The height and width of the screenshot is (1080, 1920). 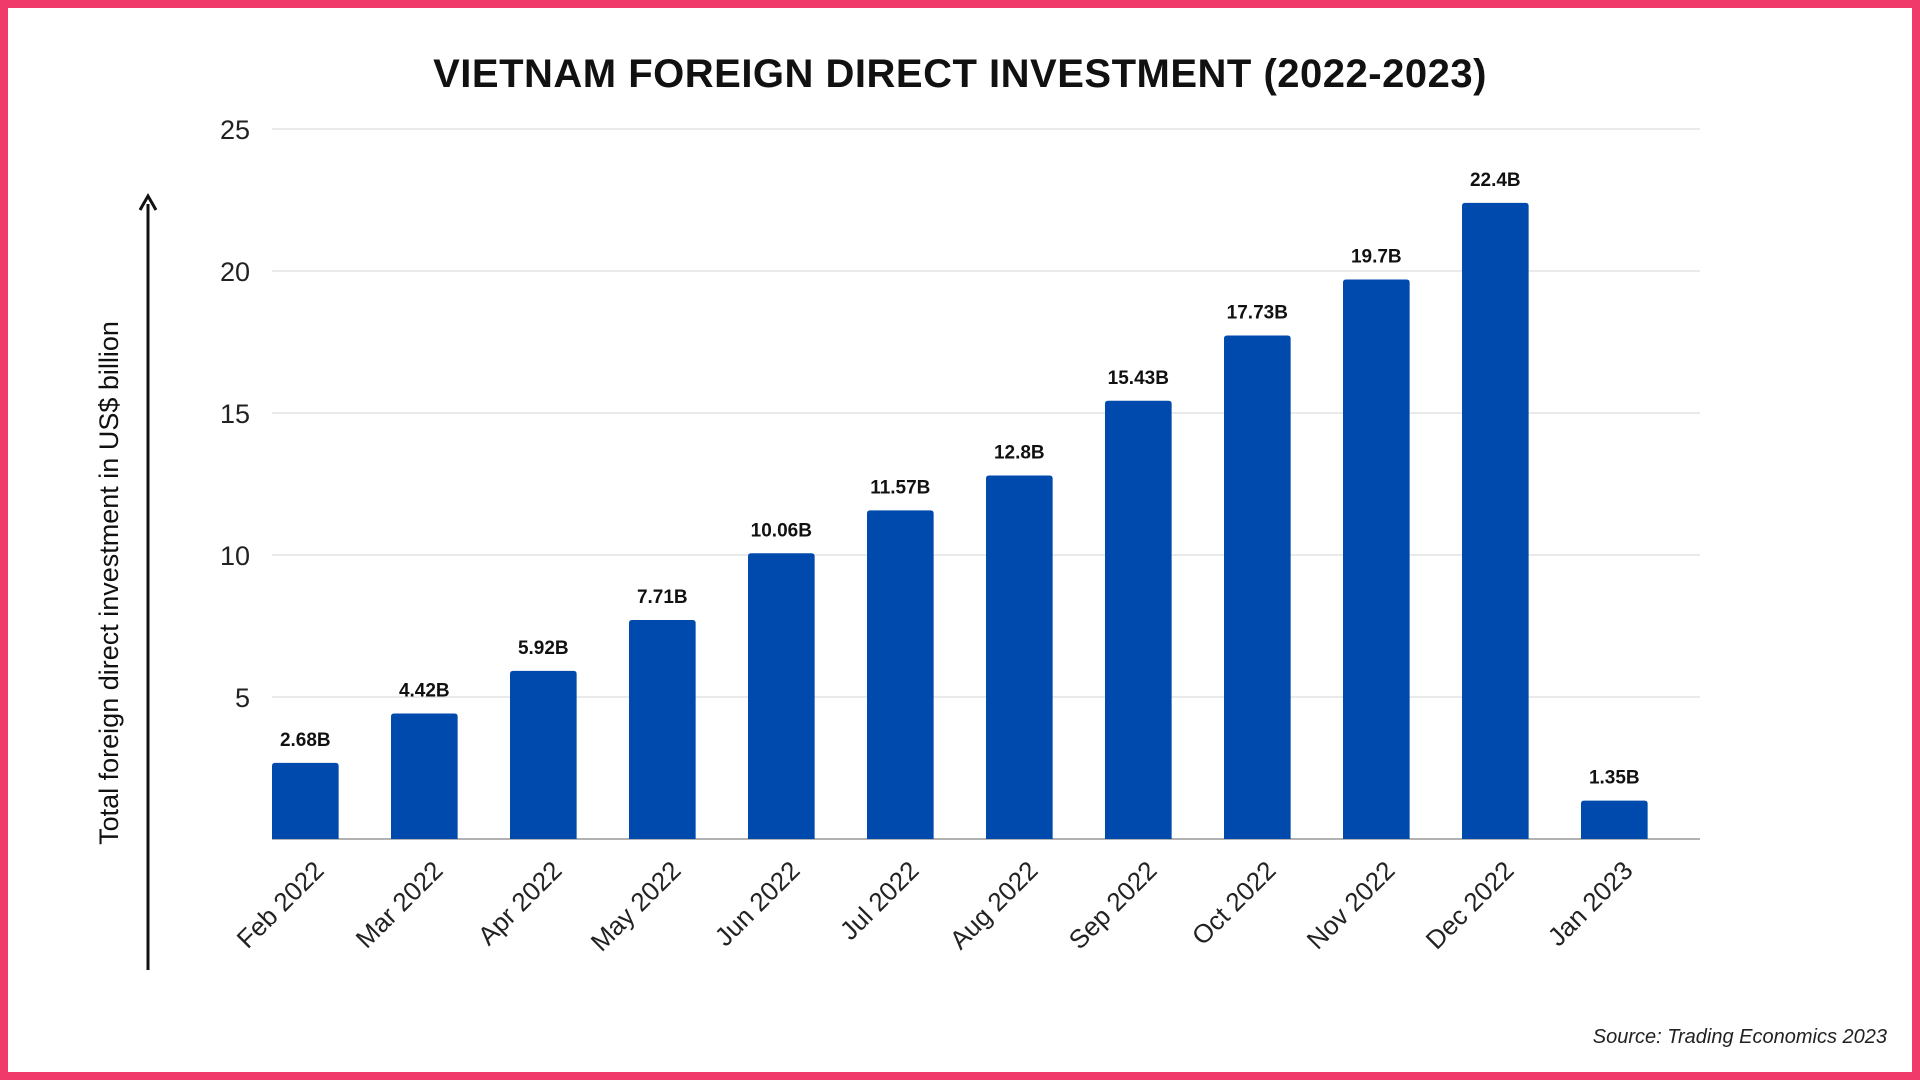 What do you see at coordinates (879, 900) in the screenshot?
I see `x-tick-label: Jul 2022` at bounding box center [879, 900].